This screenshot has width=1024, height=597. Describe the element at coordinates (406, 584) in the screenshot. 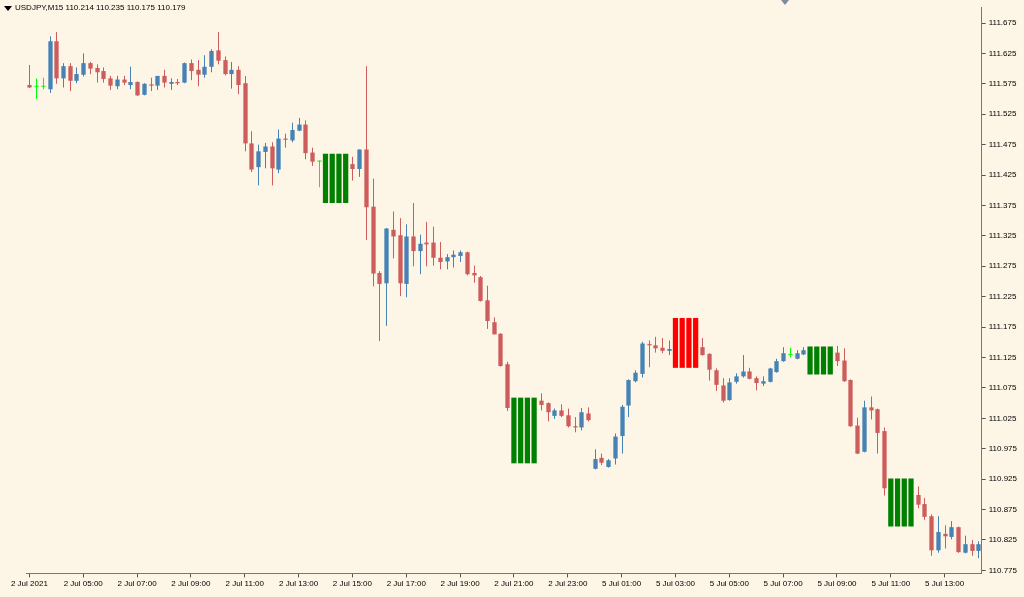

I see `x-tick-label: 2 Jul 17:00` at that location.